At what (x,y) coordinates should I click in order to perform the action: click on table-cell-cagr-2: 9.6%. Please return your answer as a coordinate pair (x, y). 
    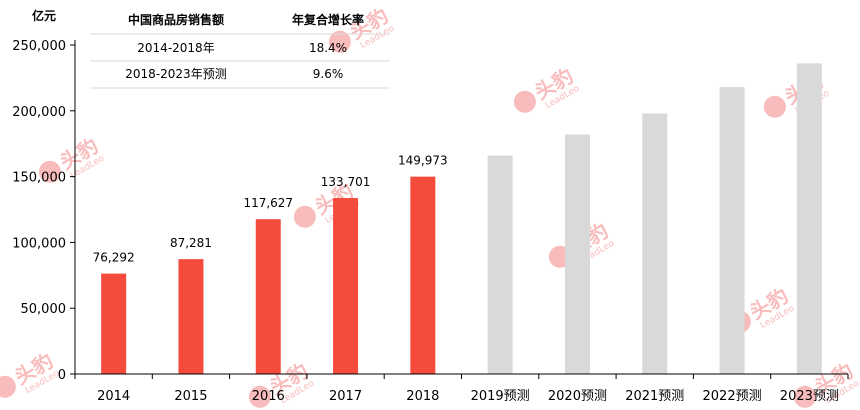
    Looking at the image, I should click on (328, 74).